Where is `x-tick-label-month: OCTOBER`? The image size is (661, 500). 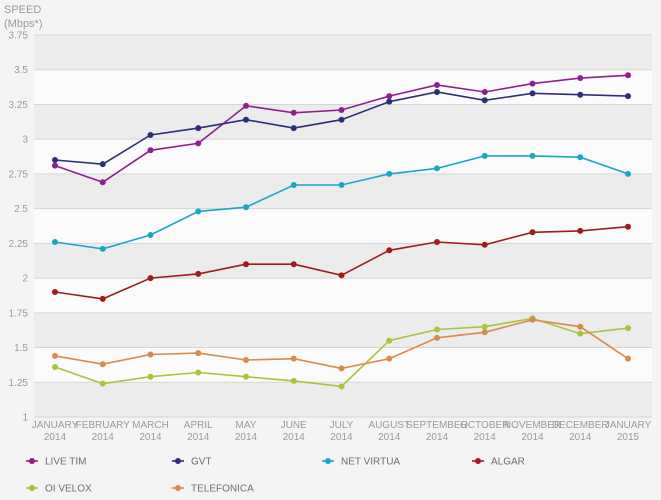
x-tick-label-month: OCTOBER is located at coordinates (484, 425).